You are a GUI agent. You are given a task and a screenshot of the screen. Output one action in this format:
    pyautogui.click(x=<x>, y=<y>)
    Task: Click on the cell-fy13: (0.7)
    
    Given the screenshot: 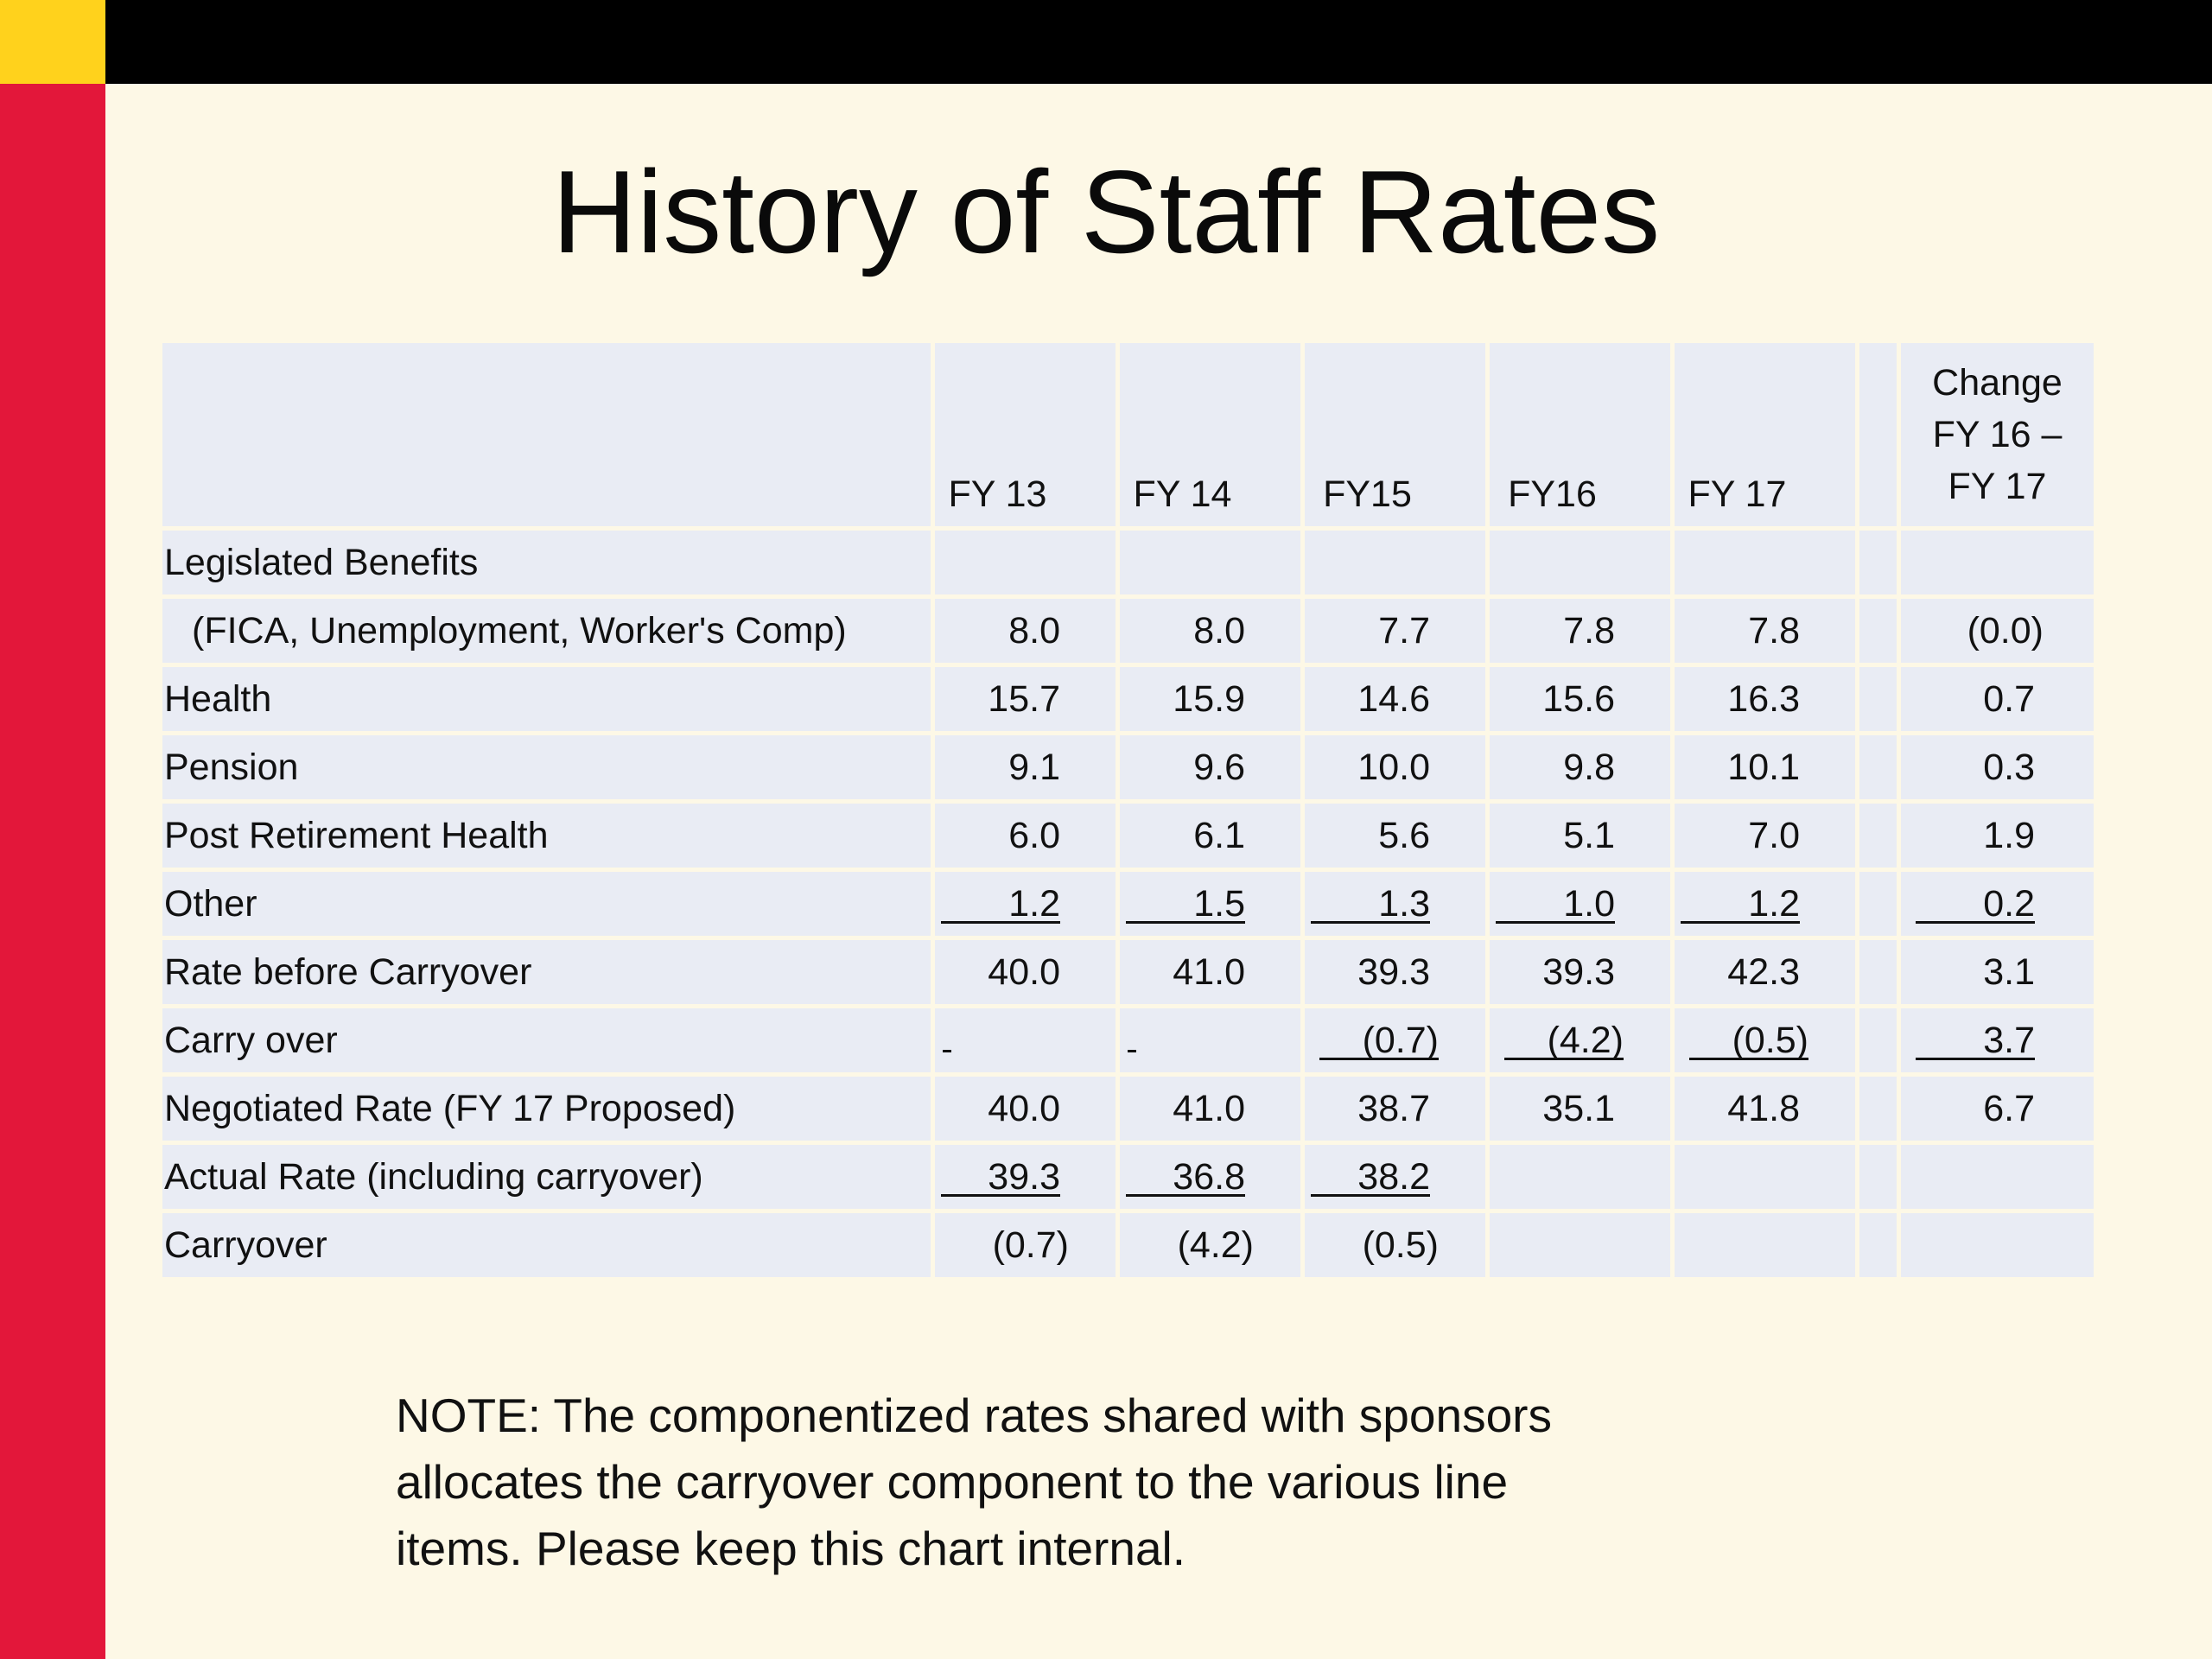 What is the action you would take?
    pyautogui.click(x=1027, y=1247)
    